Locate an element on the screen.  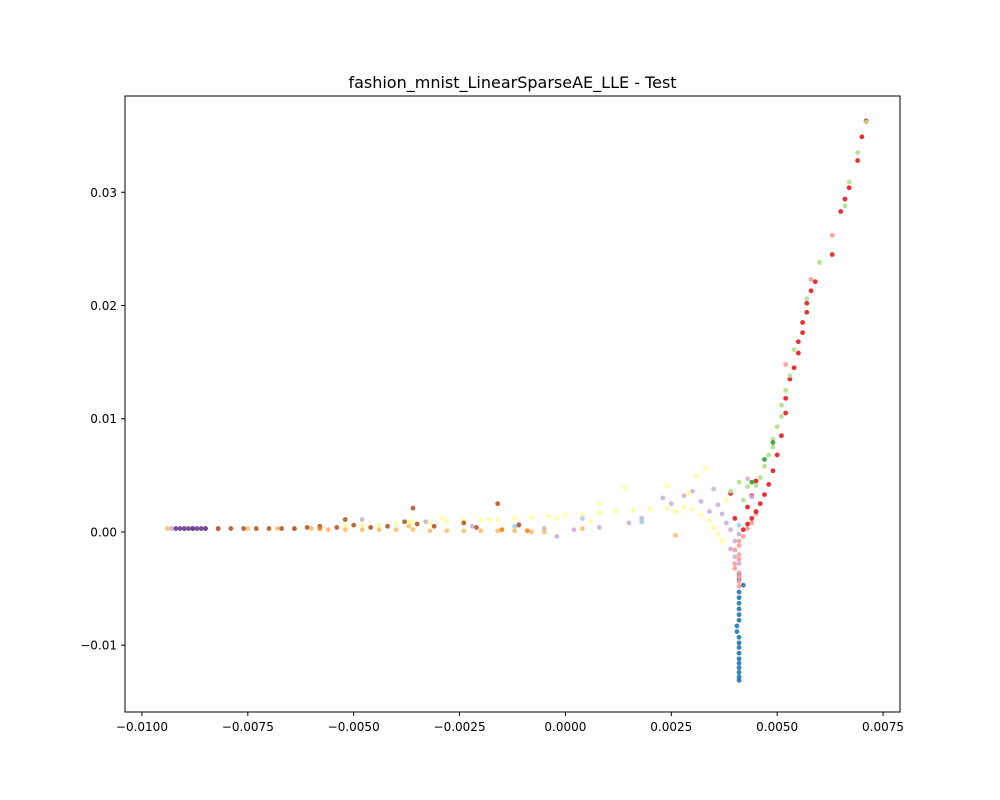
y-axis: −0.01 0.00 0.01 0.02 0.03 is located at coordinates (102, 419).